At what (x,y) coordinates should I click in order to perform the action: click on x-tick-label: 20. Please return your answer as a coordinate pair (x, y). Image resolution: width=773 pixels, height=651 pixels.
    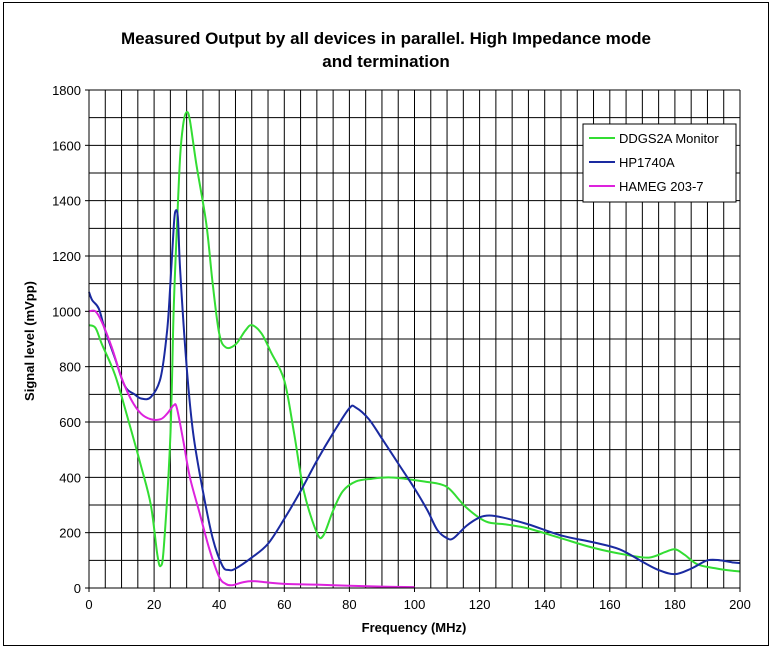
    Looking at the image, I should click on (154, 604).